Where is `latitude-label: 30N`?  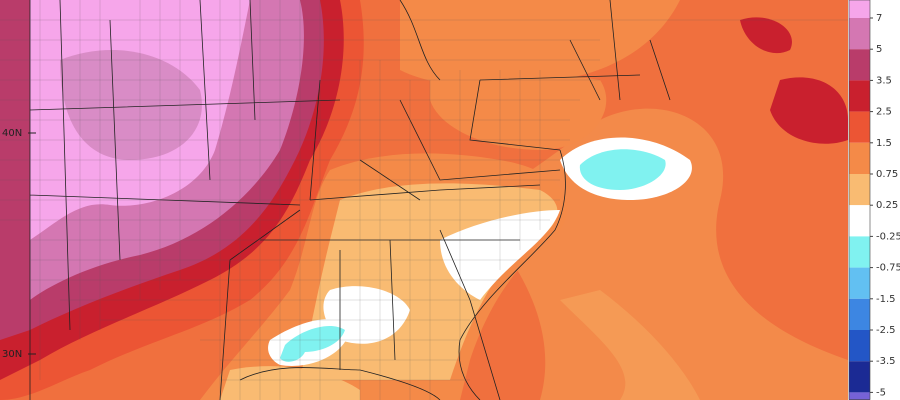
latitude-label: 30N is located at coordinates (12, 354).